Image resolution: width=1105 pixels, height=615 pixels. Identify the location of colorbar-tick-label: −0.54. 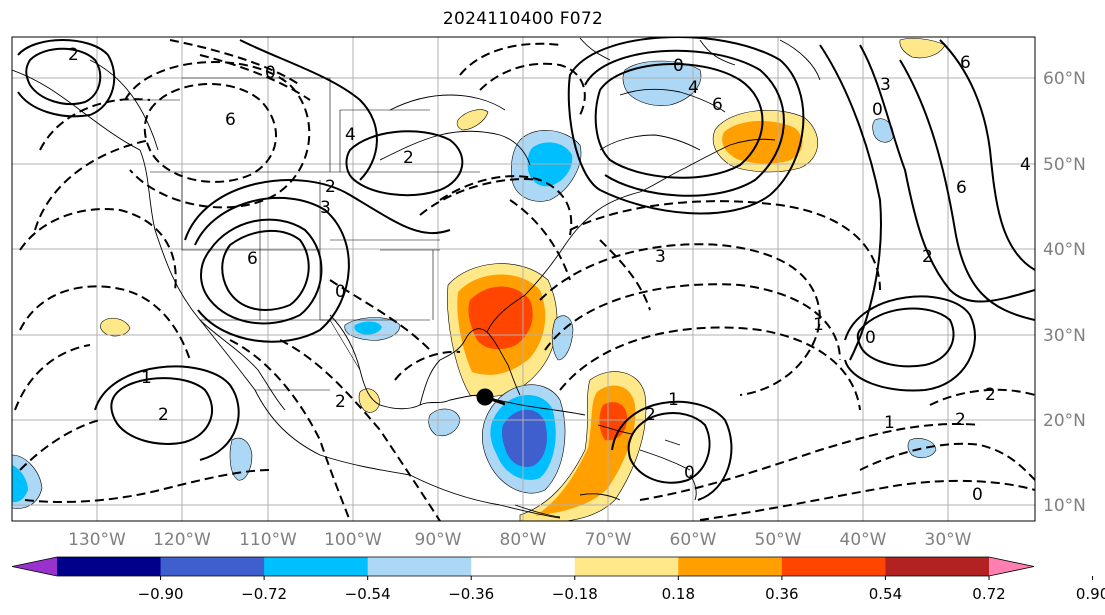
(368, 594).